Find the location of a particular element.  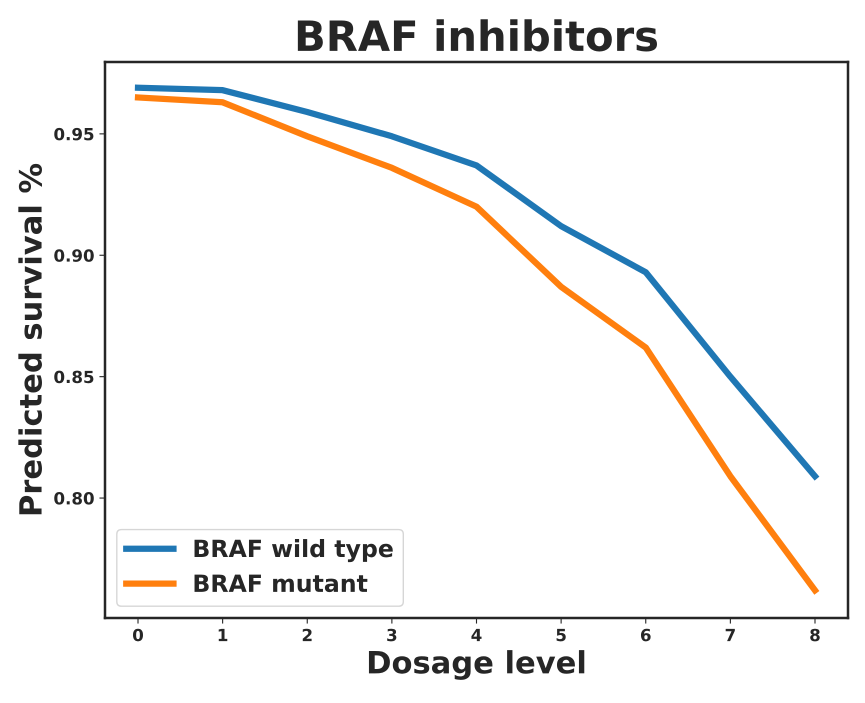

x-tick-label: 5 is located at coordinates (561, 635).